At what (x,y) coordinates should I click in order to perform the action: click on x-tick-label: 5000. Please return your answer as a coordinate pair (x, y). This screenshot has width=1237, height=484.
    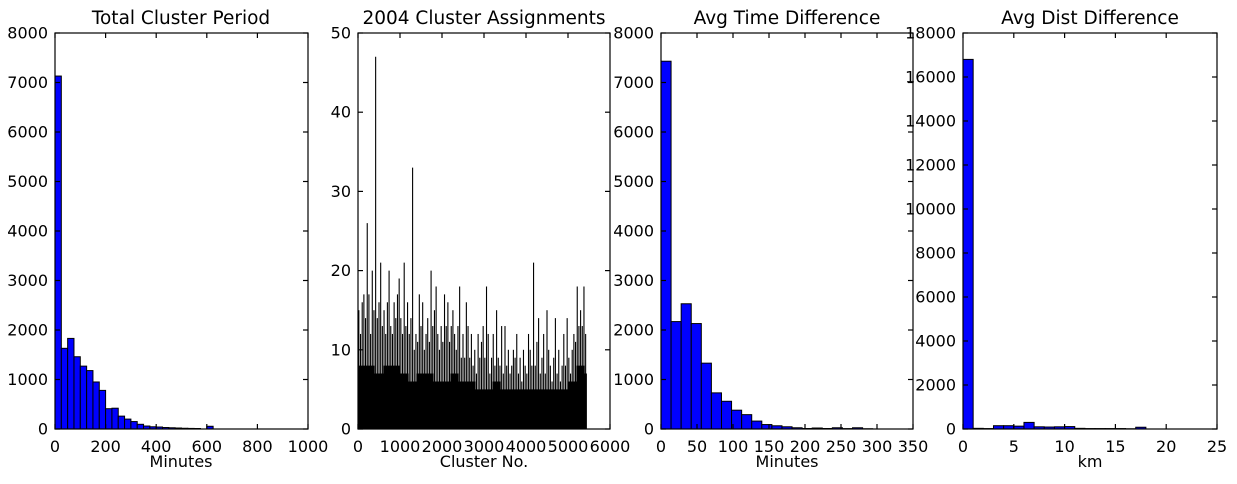
    Looking at the image, I should click on (568, 446).